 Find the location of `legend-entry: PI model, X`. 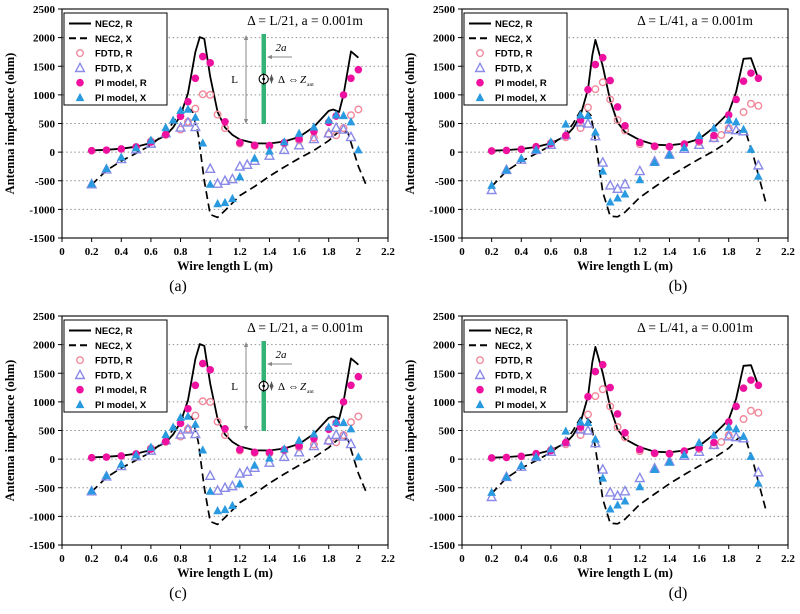

legend-entry: PI model, X is located at coordinates (111, 405).